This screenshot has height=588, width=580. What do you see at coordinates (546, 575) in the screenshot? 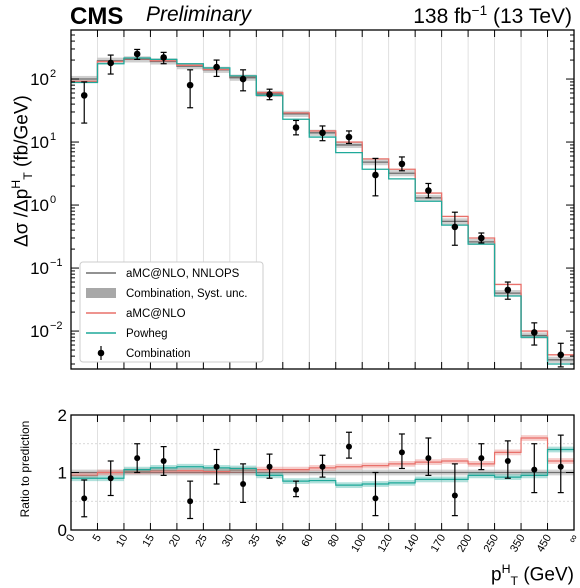
I see `xlabel-suffix: (GeV)` at bounding box center [546, 575].